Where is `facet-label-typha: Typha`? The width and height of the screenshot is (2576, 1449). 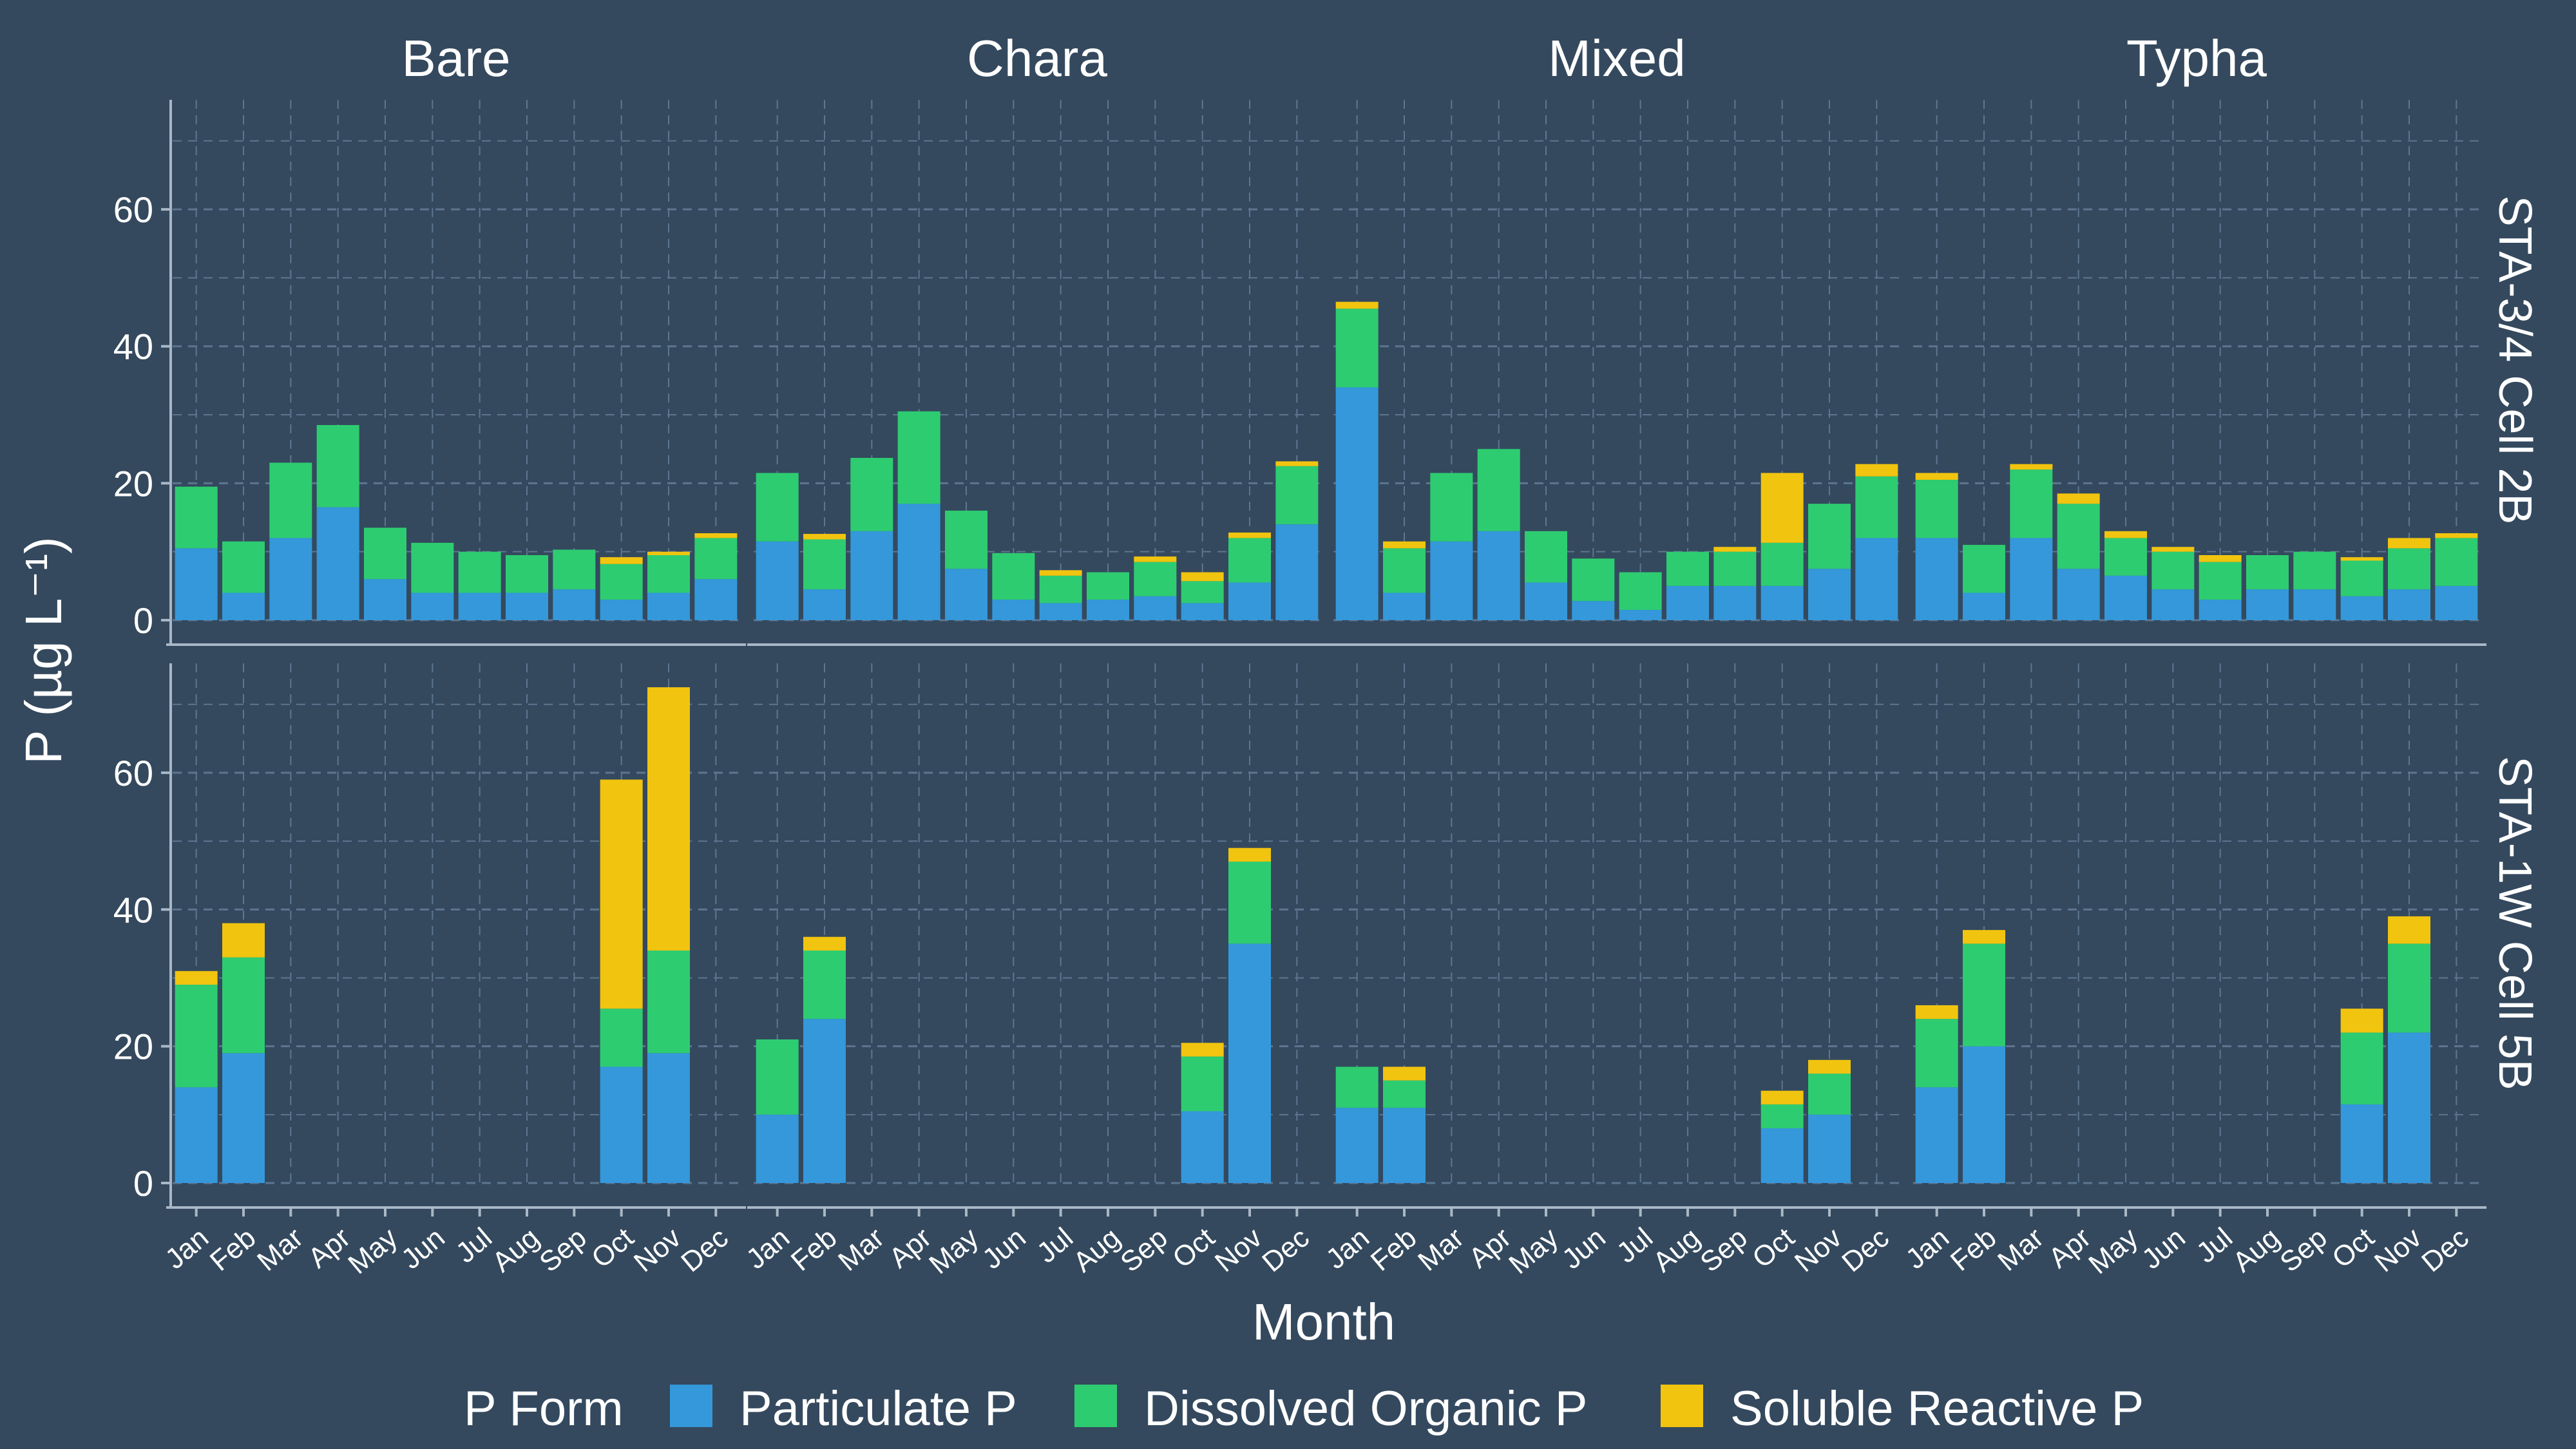
facet-label-typha: Typha is located at coordinates (2196, 58).